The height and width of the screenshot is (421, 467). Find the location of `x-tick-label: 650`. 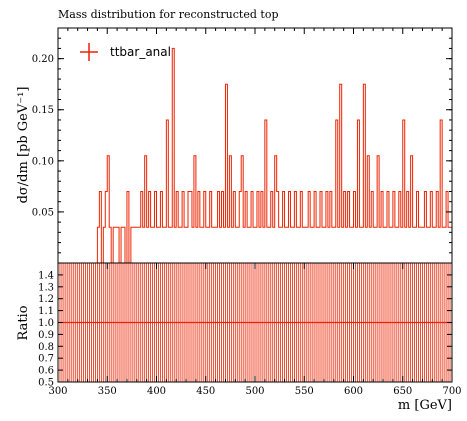

x-tick-label: 650 is located at coordinates (402, 391).